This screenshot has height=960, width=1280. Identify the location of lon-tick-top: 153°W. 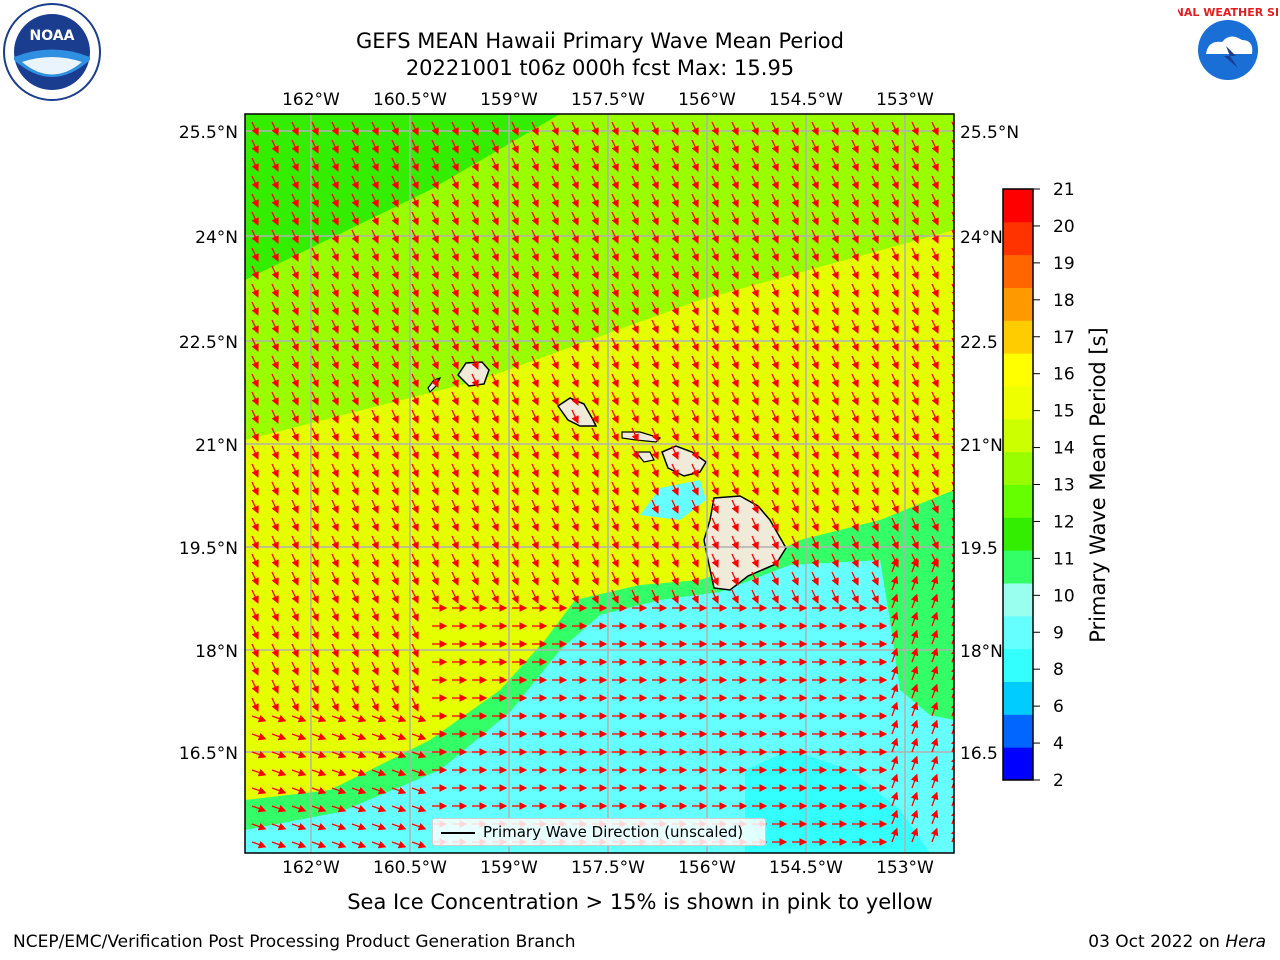
(905, 100).